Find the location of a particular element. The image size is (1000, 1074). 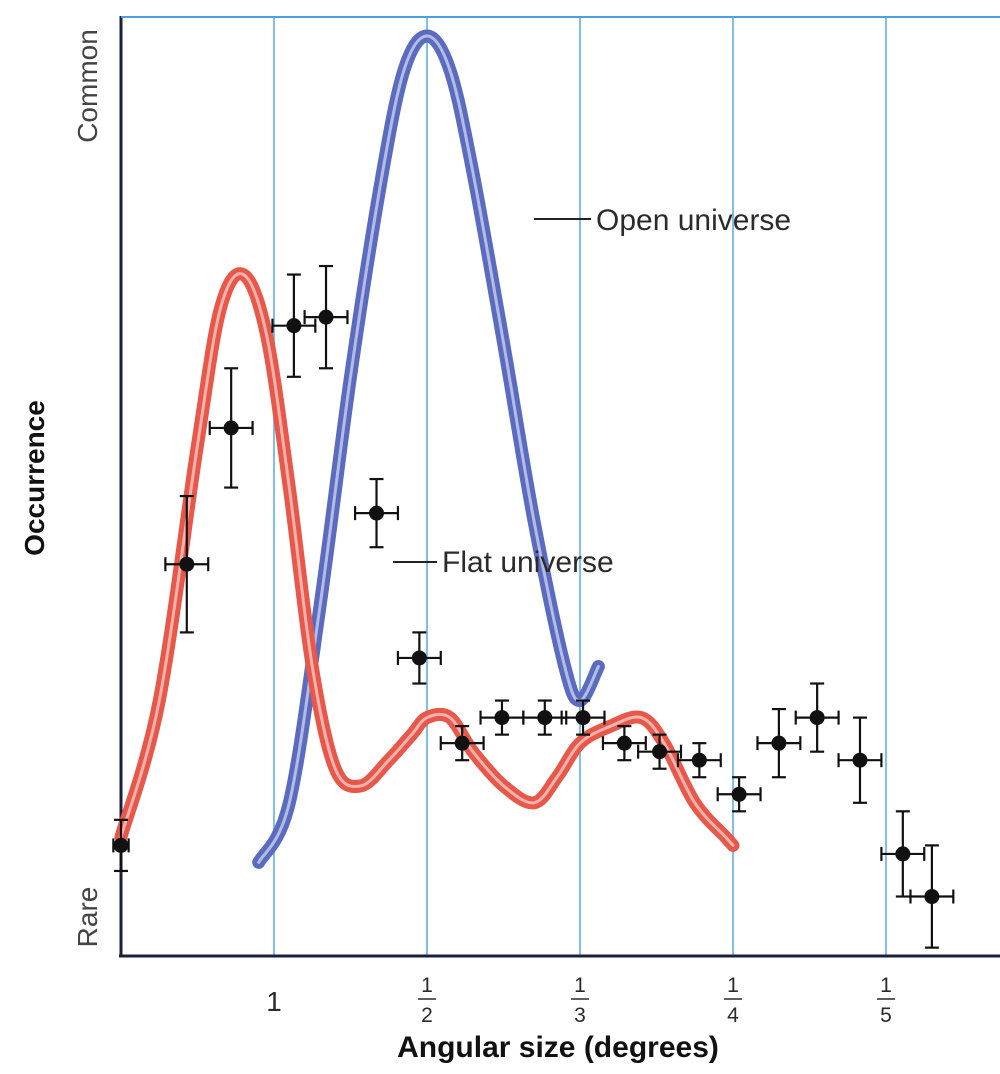

y-axis-title: Occurrence is located at coordinates (34, 478).